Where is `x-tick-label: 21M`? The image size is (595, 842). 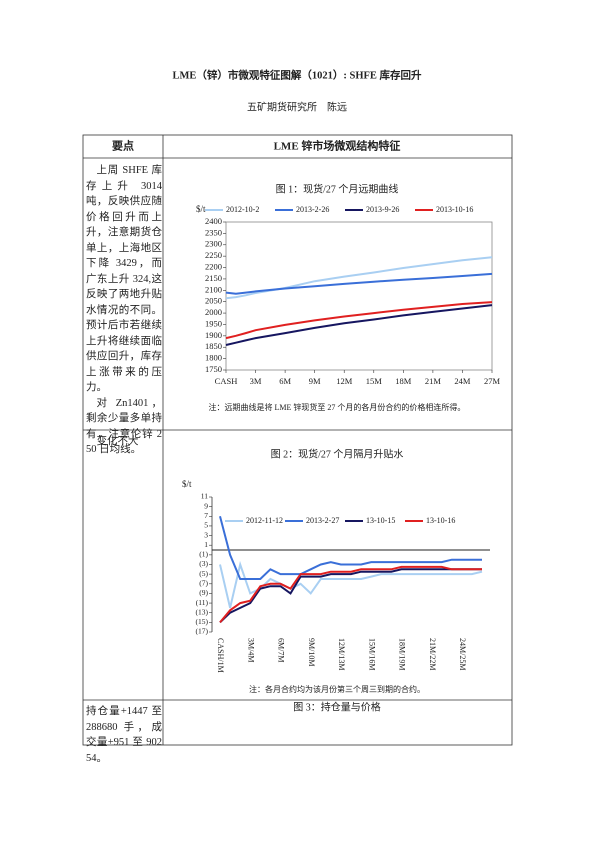
x-tick-label: 21M is located at coordinates (433, 381).